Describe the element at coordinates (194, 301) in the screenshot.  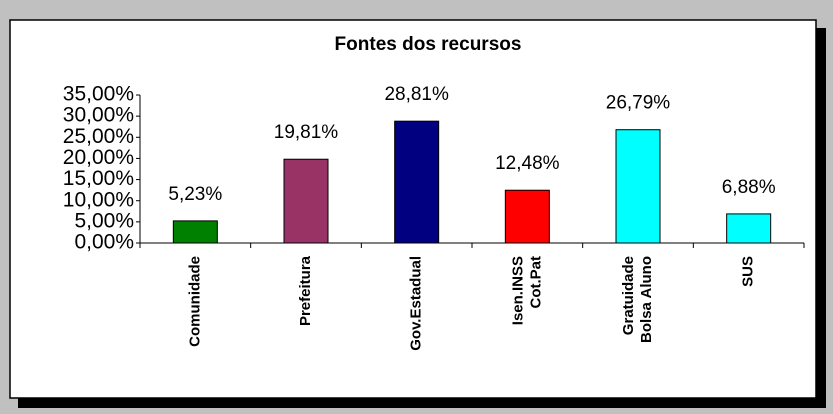
I see `x-tick-label: Comunidade` at that location.